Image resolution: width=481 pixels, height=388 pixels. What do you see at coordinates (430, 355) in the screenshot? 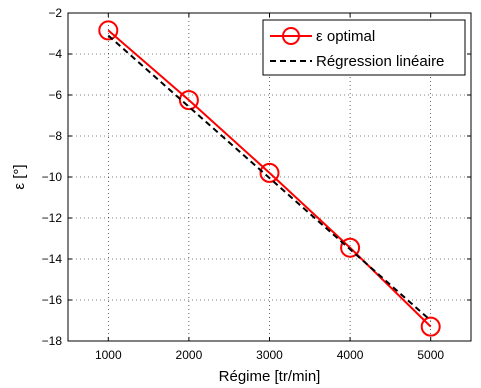
I see `x-tick-label: 5000` at bounding box center [430, 355].